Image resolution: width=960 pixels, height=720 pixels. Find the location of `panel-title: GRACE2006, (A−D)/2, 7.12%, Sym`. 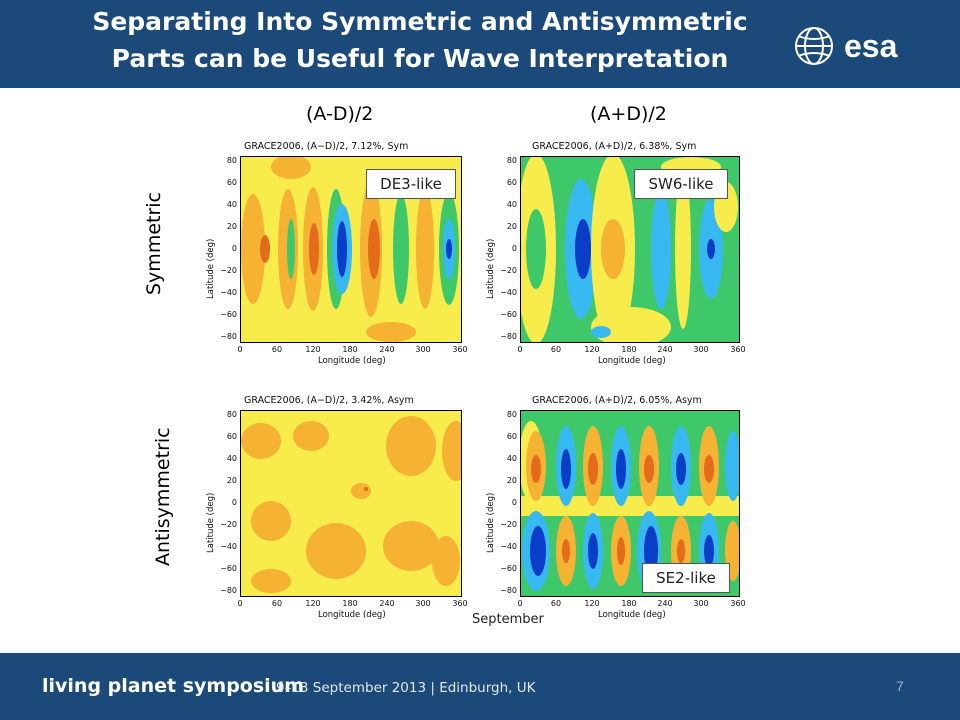

panel-title: GRACE2006, (A−D)/2, 7.12%, Sym is located at coordinates (326, 146).